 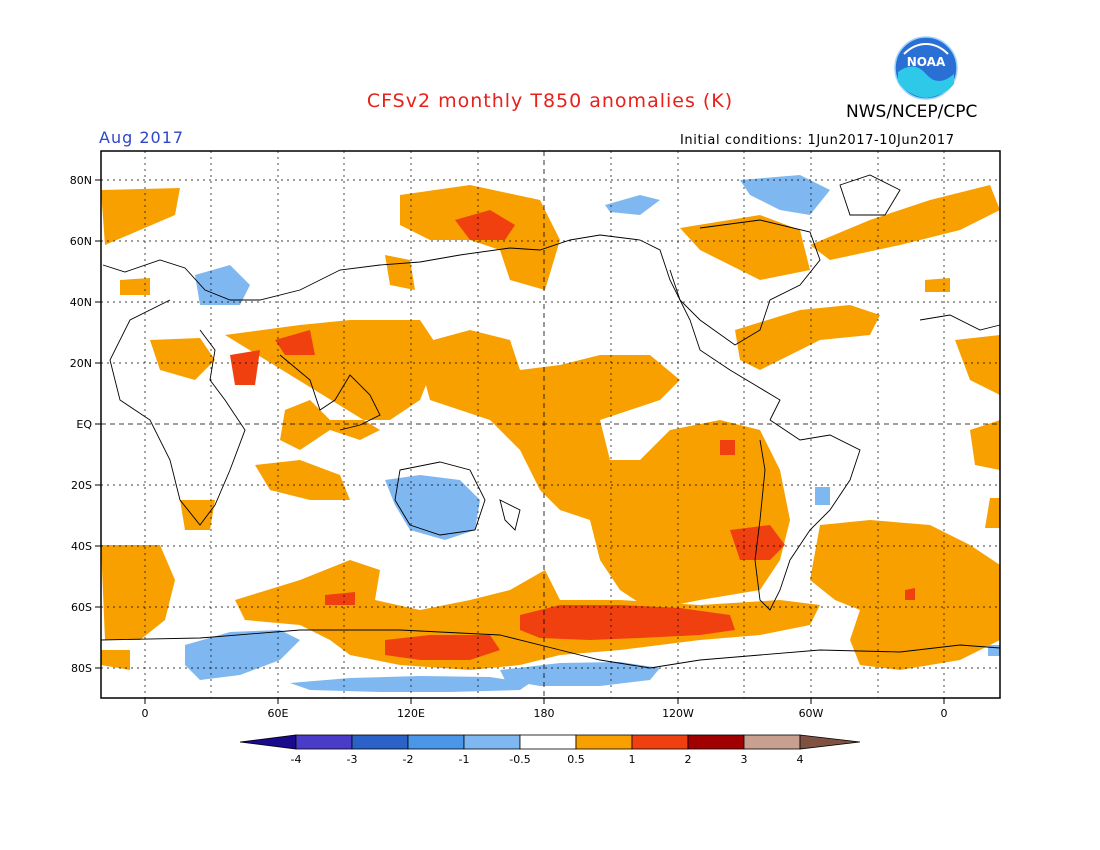 What do you see at coordinates (81, 180) in the screenshot?
I see `lat-label-80n: 80N` at bounding box center [81, 180].